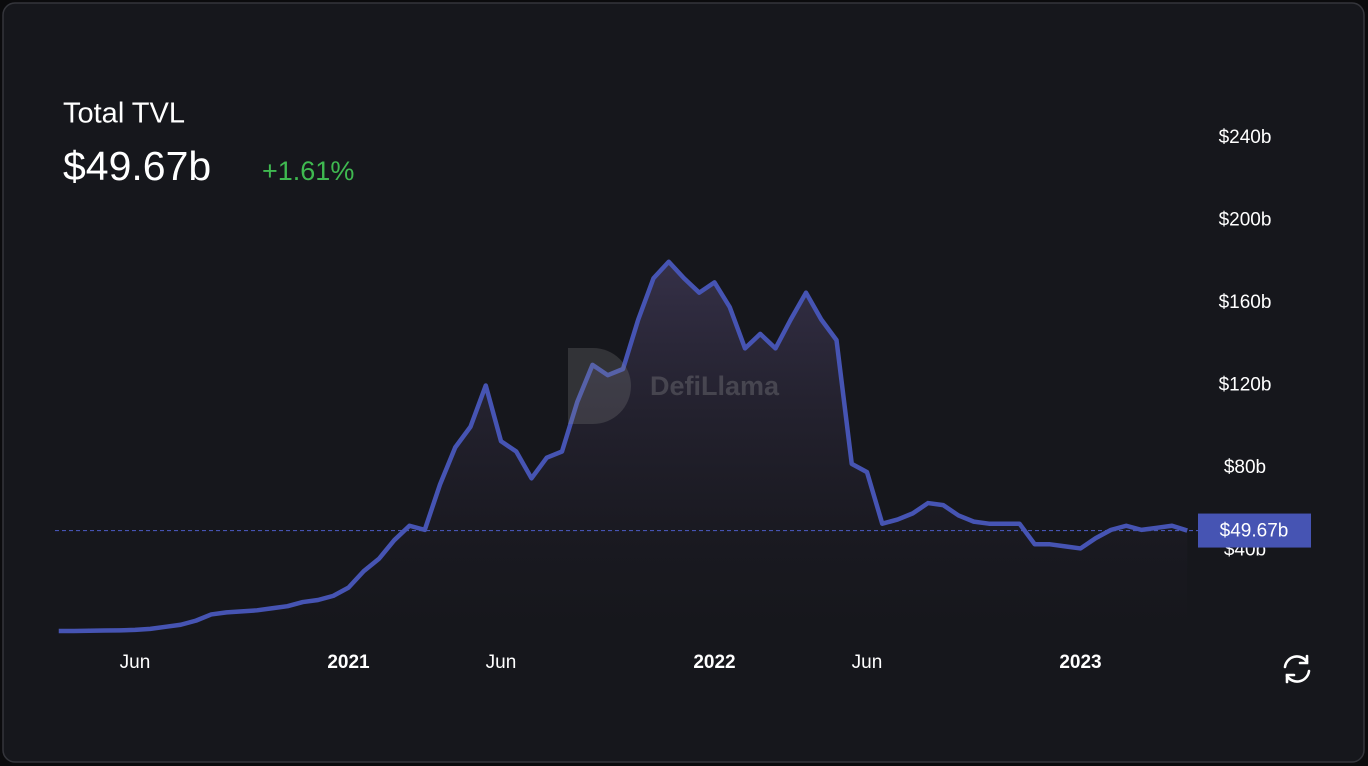 The image size is (1368, 766). Describe the element at coordinates (1245, 302) in the screenshot. I see `y-tick-label: $160b` at that location.